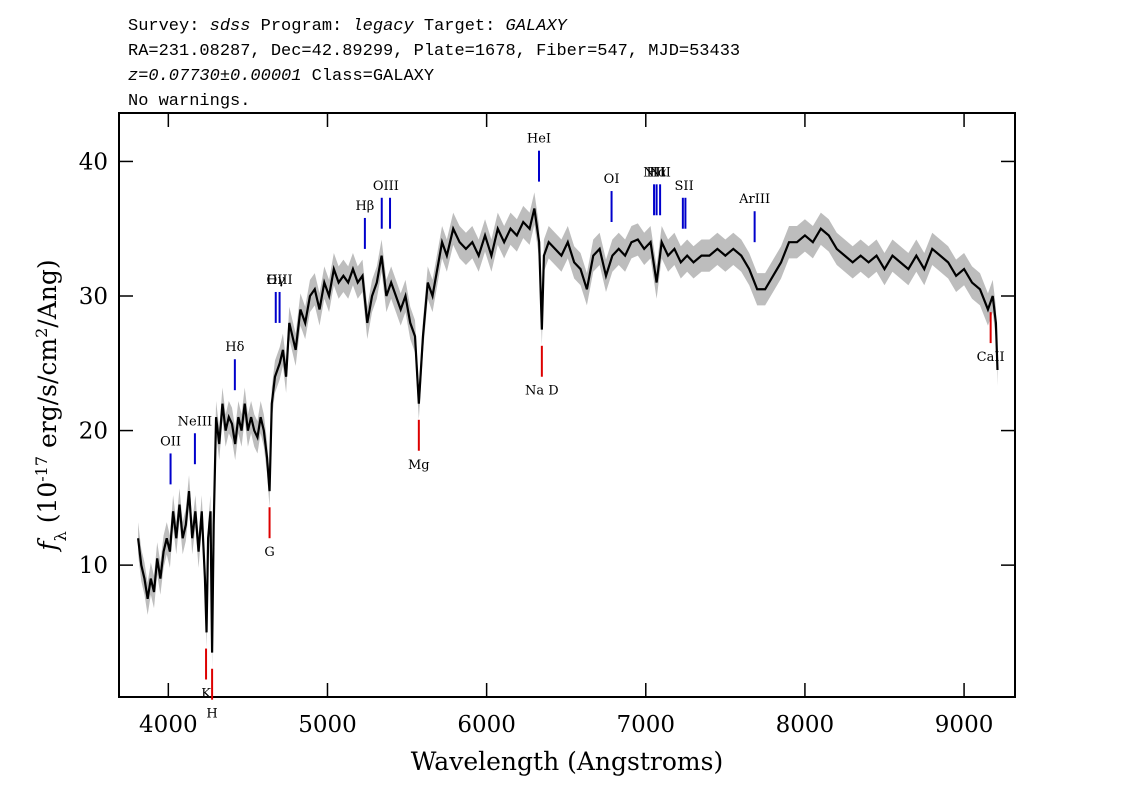  Describe the element at coordinates (41, 333) in the screenshot. I see `y-label-part: 2` at that location.